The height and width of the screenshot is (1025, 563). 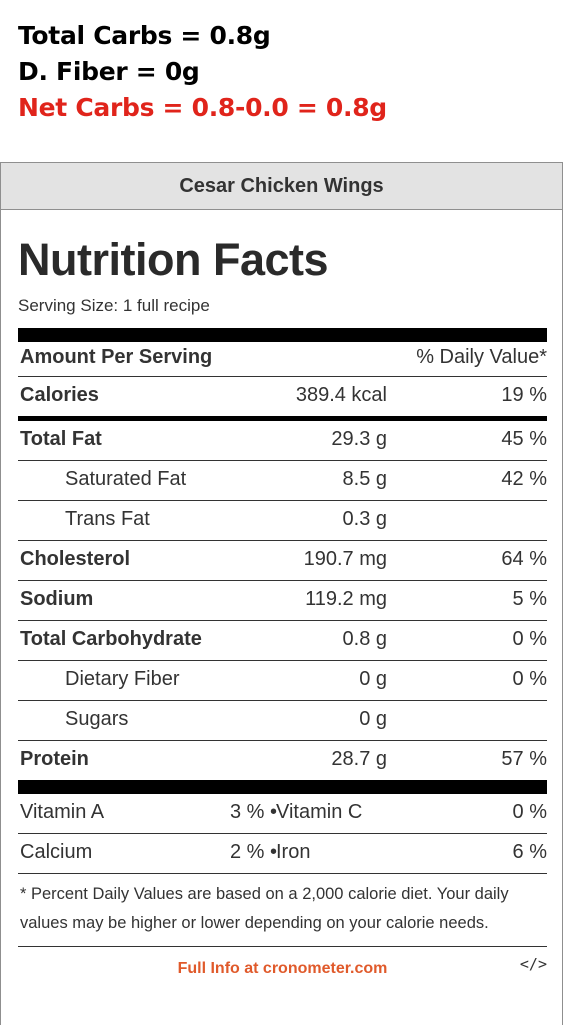 I want to click on nutrient-amount: 28.7 g, so click(x=359, y=759).